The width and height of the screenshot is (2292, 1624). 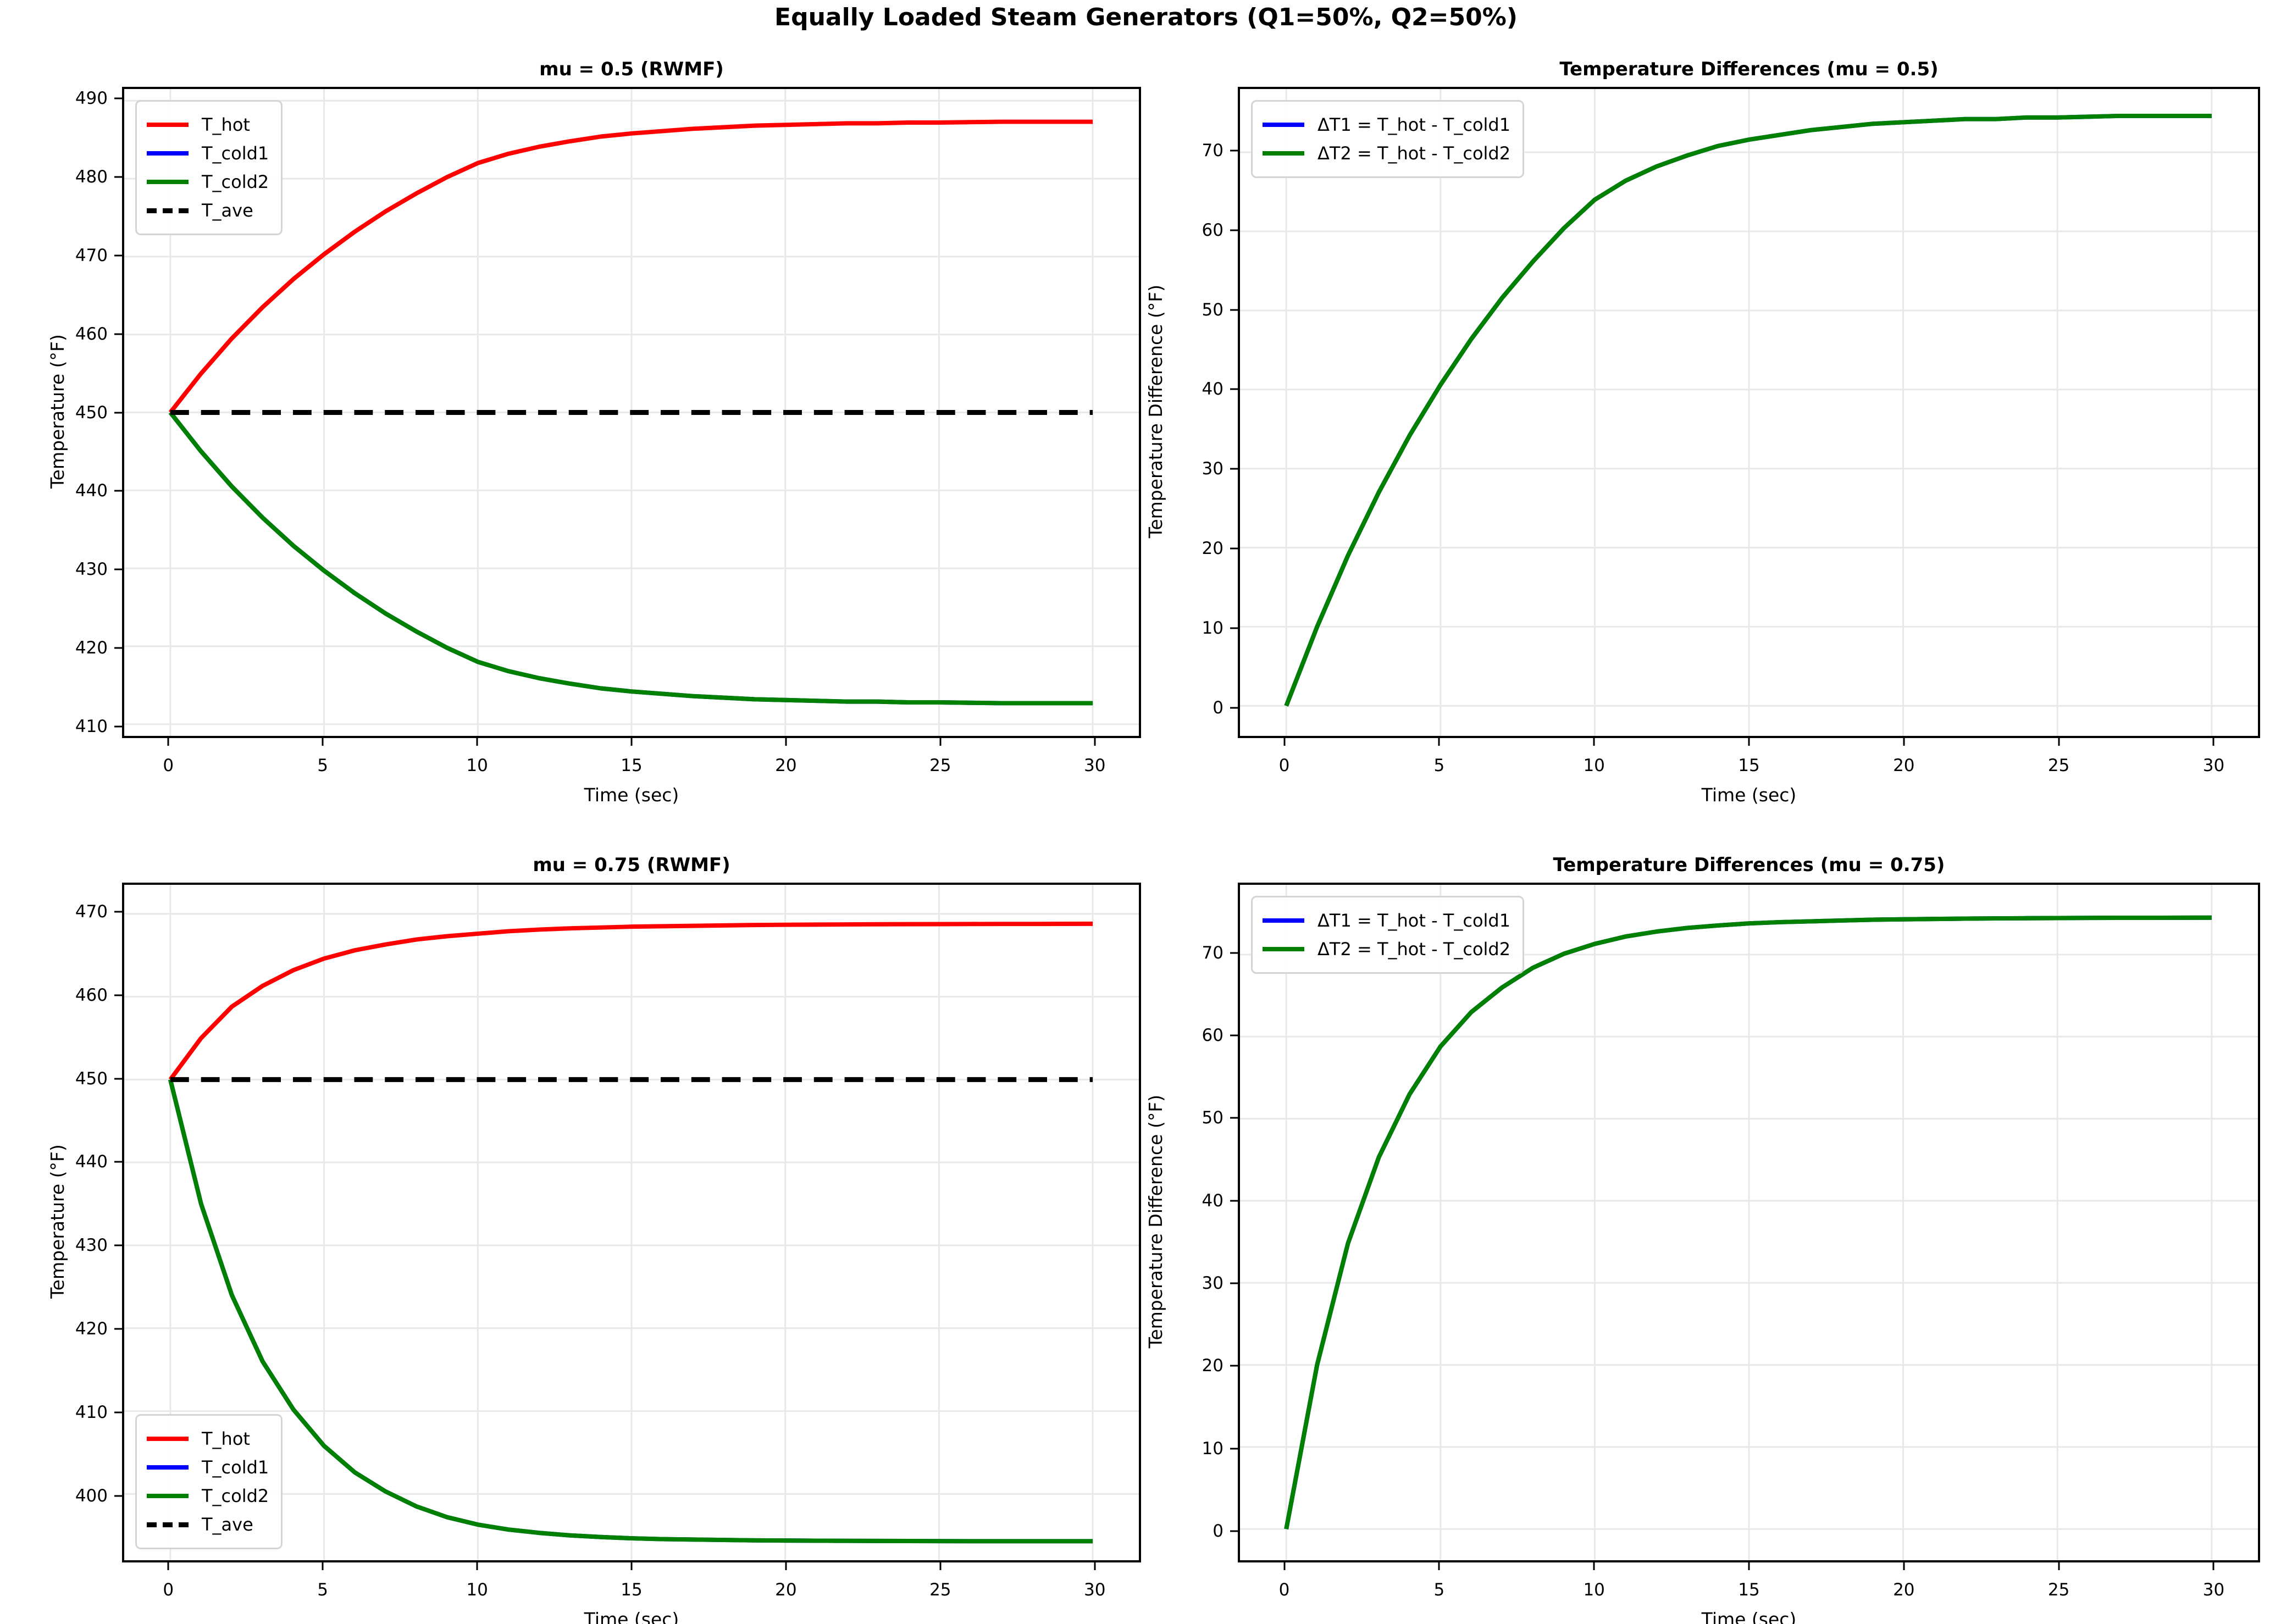 What do you see at coordinates (57, 411) in the screenshot?
I see `y-axis-label: Temperature (°F)` at bounding box center [57, 411].